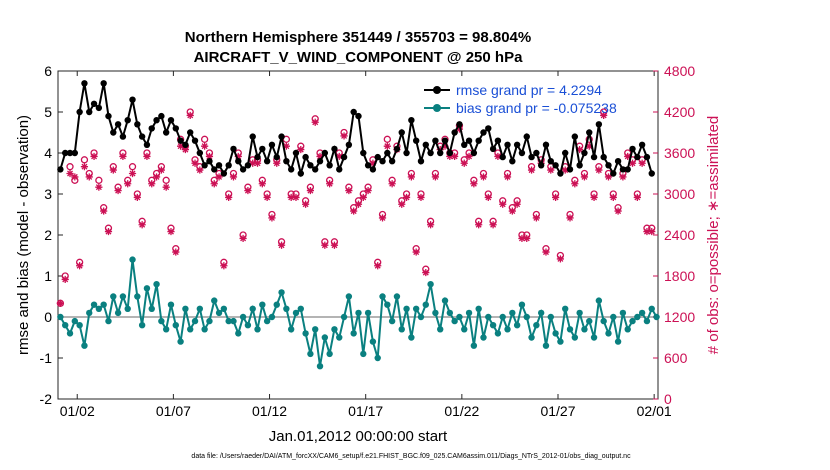 The image size is (830, 470). Describe the element at coordinates (48, 276) in the screenshot. I see `y-tick-label: 1` at that location.